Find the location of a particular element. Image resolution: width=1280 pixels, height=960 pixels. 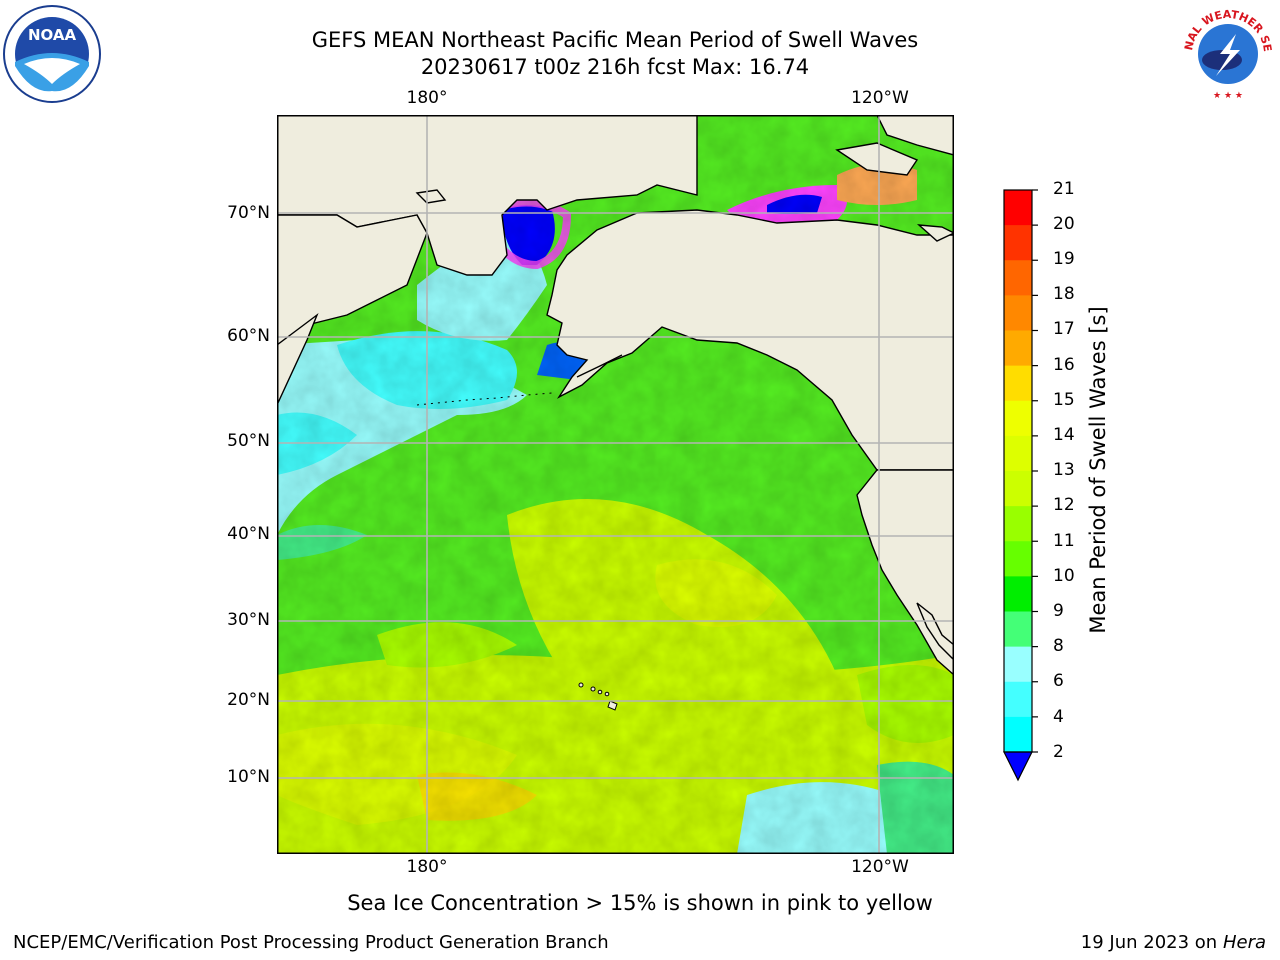

colorbar-tick: 13 is located at coordinates (1064, 470).